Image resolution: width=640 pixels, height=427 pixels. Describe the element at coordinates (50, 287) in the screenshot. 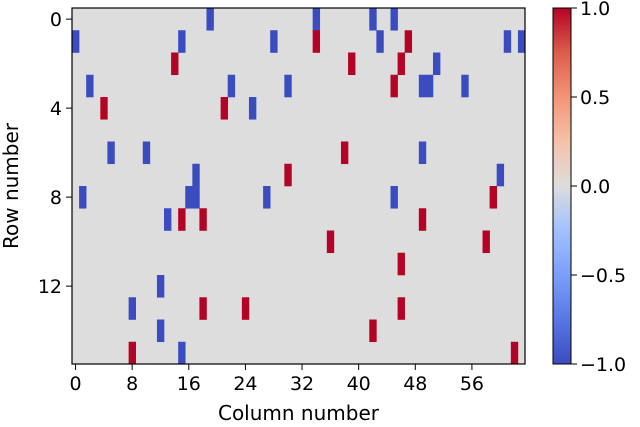

I see `y-tick-label-3: 12` at that location.